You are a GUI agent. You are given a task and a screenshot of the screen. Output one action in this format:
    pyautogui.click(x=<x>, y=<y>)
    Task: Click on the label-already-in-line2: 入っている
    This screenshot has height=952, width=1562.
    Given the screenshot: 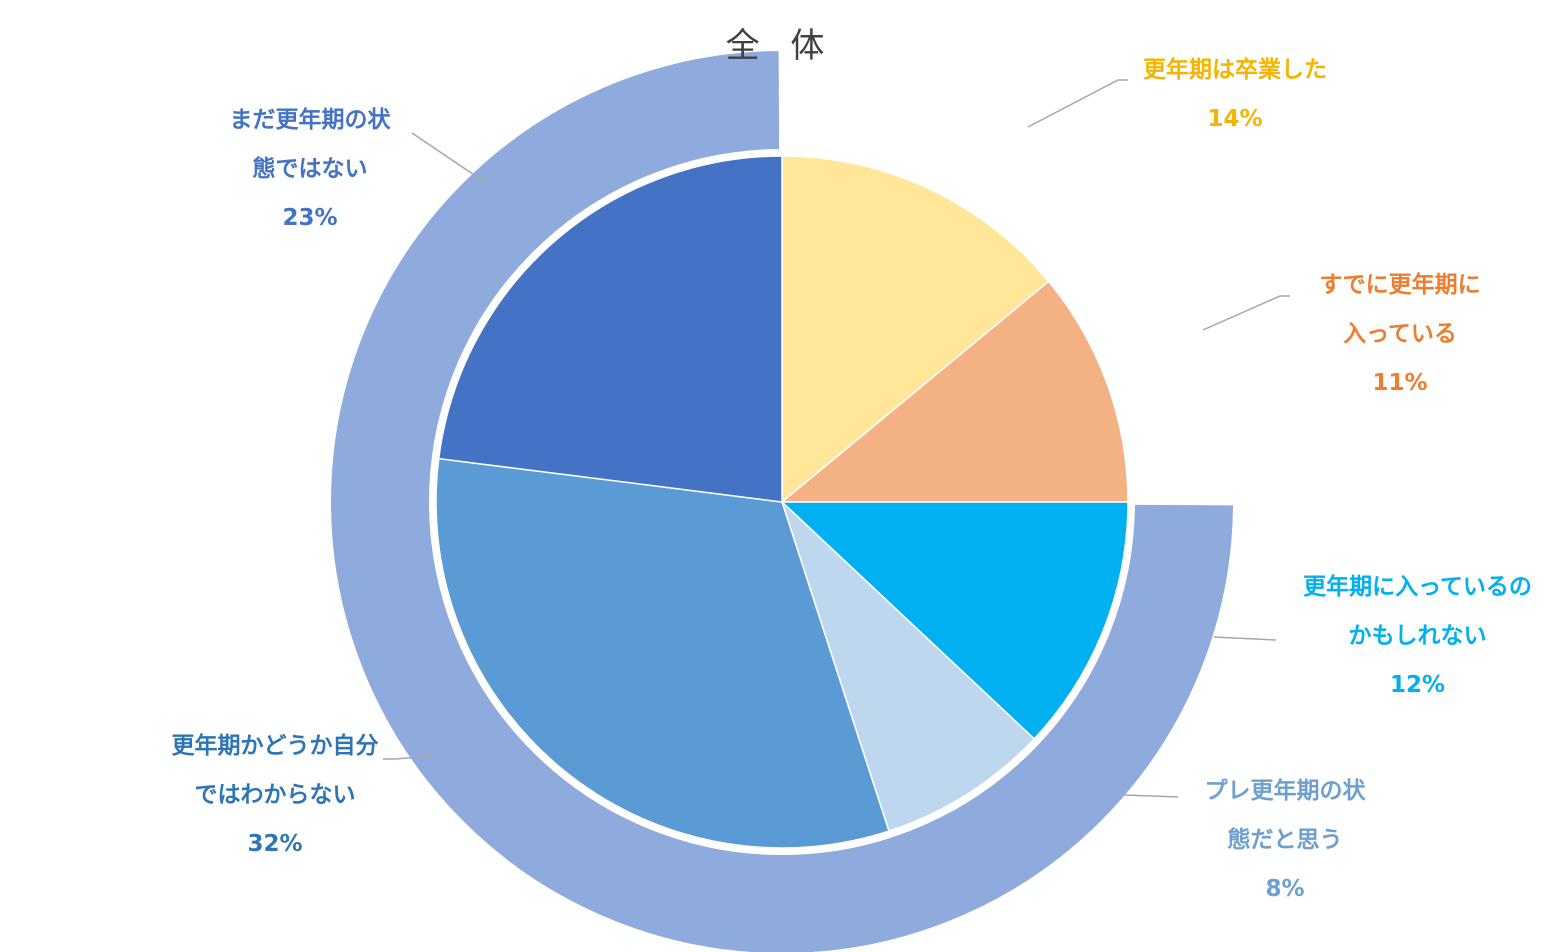 What is the action you would take?
    pyautogui.click(x=1400, y=334)
    